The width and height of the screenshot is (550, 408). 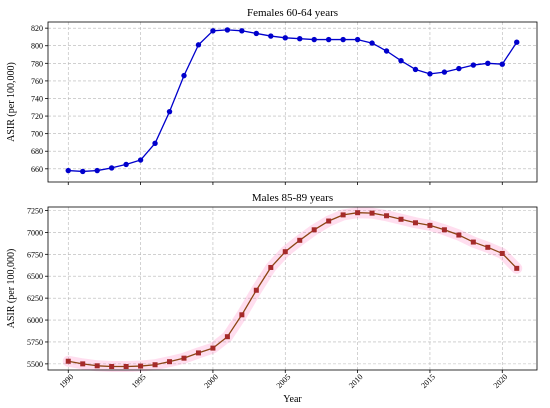 What do you see at coordinates (37, 134) in the screenshot?
I see `y-tick-label: 700` at bounding box center [37, 134].